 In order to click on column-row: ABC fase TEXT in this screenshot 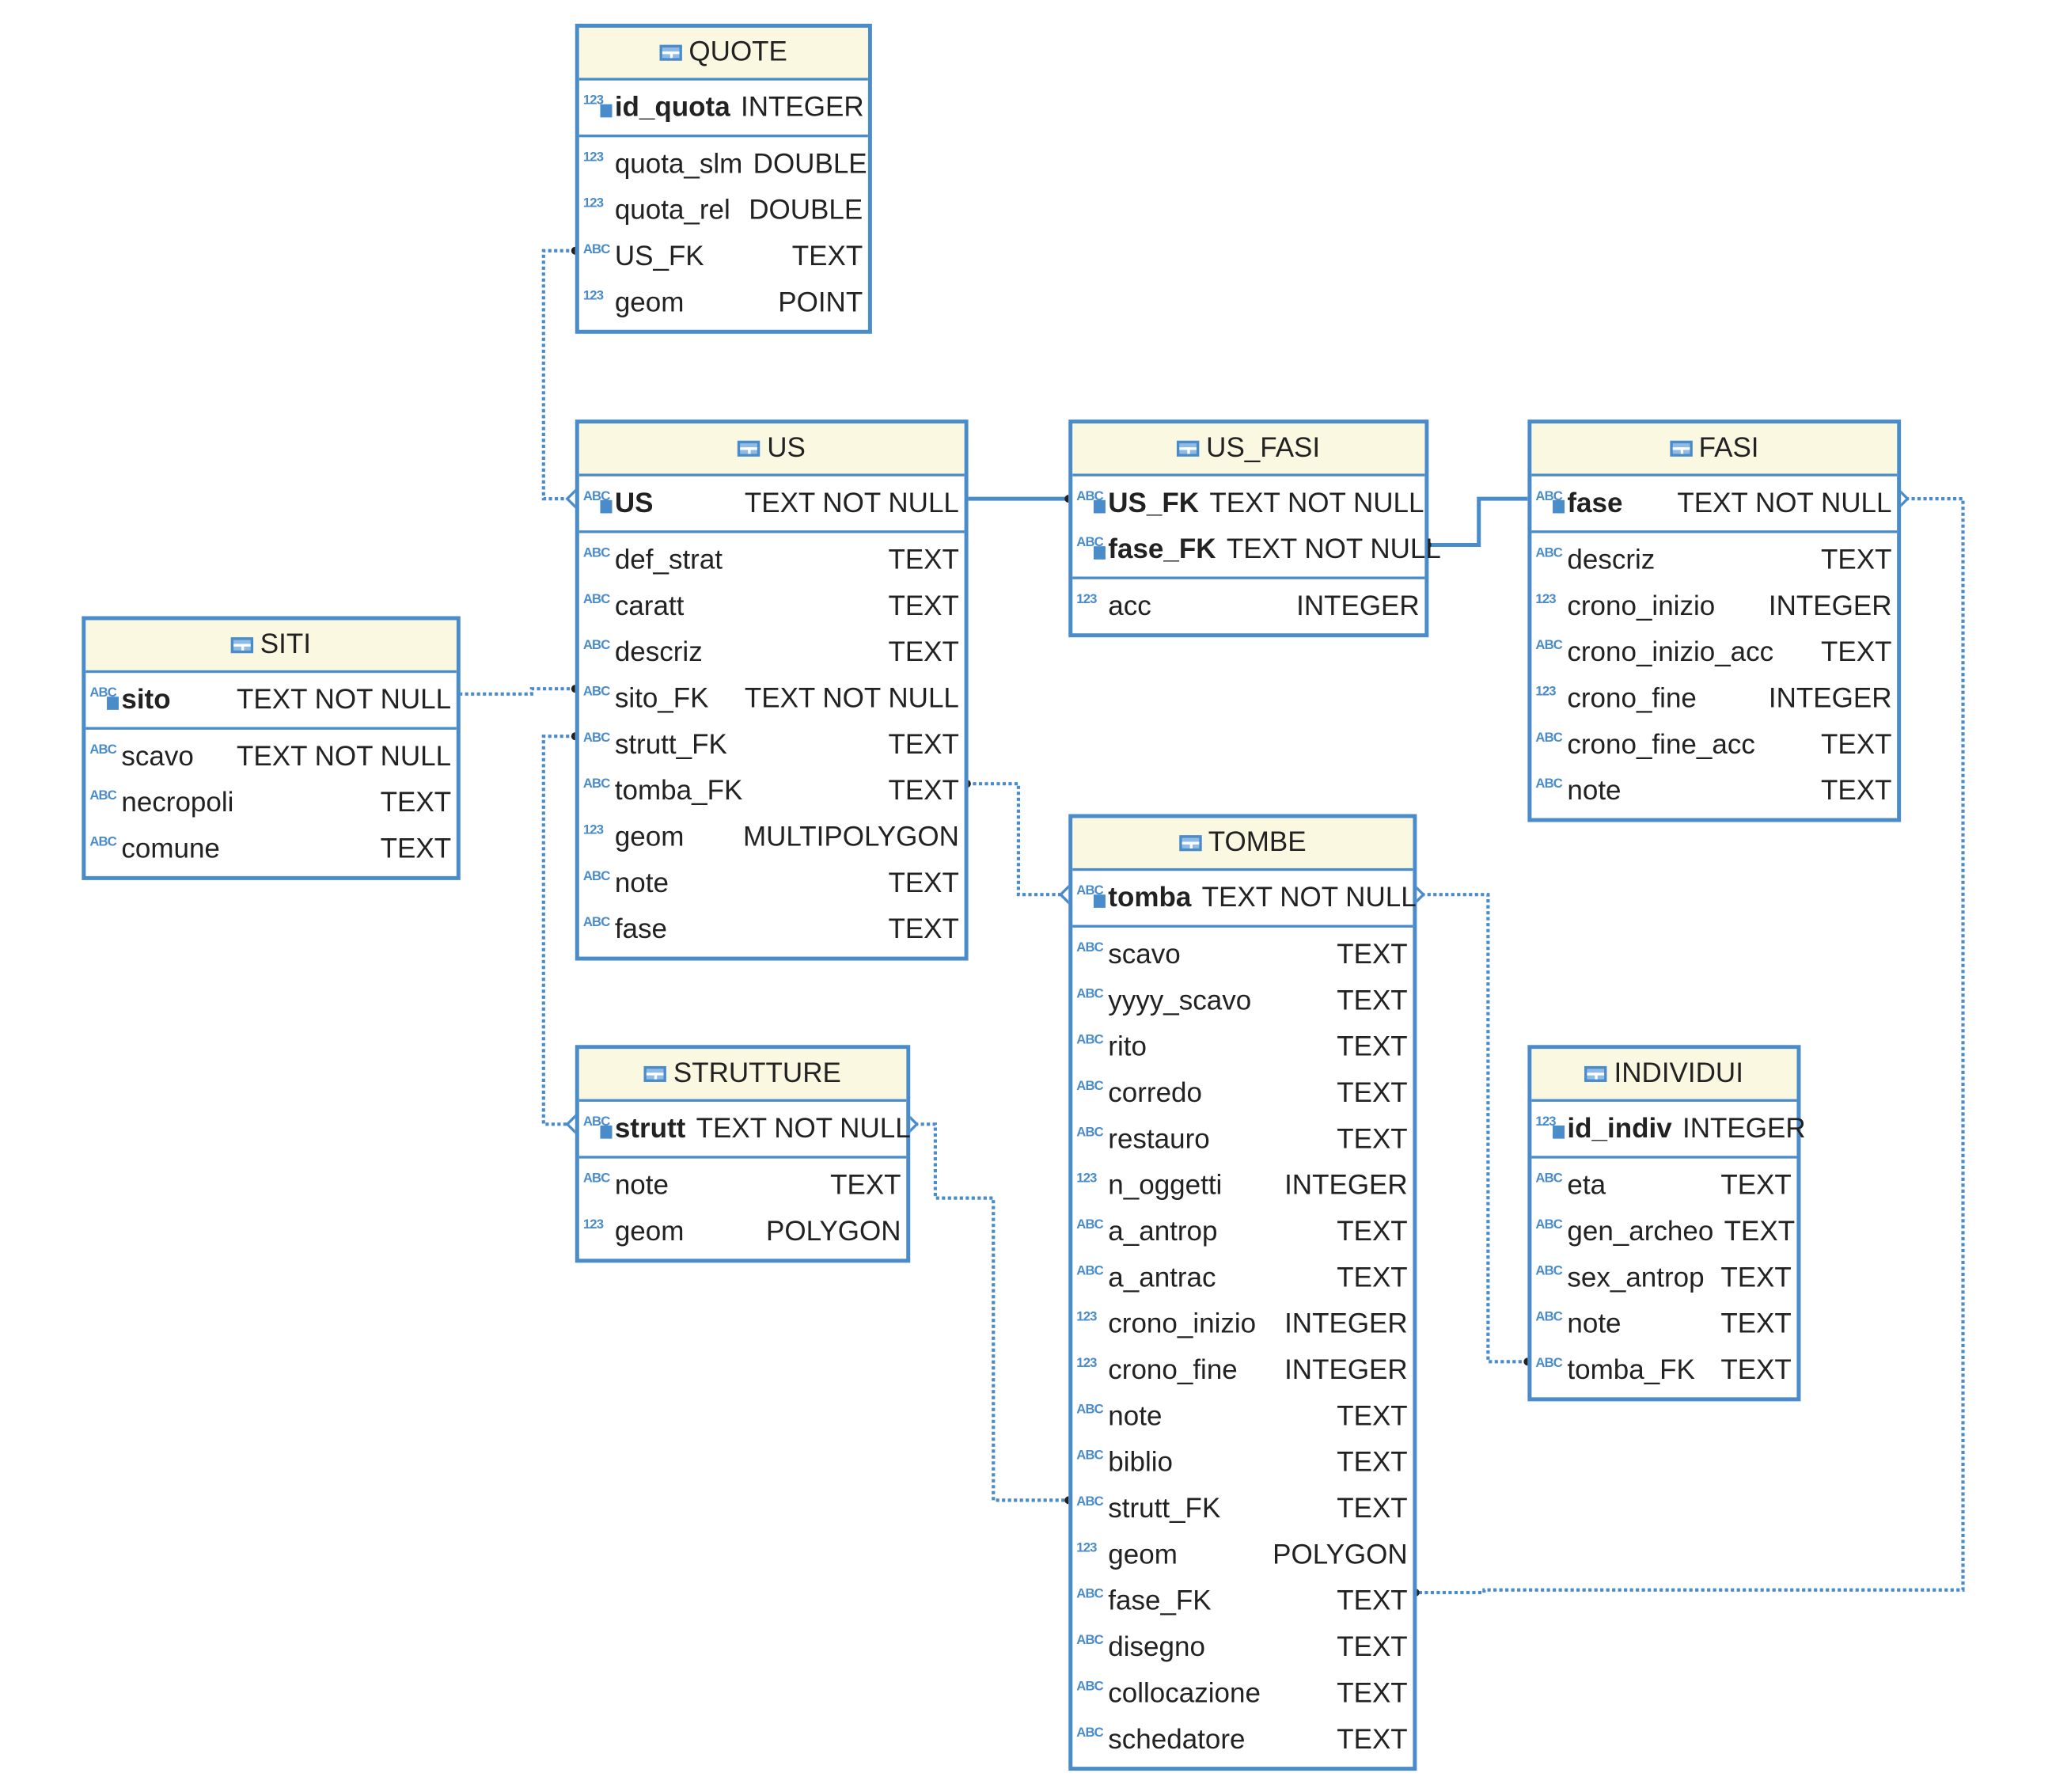, I will do `click(772, 929)`.